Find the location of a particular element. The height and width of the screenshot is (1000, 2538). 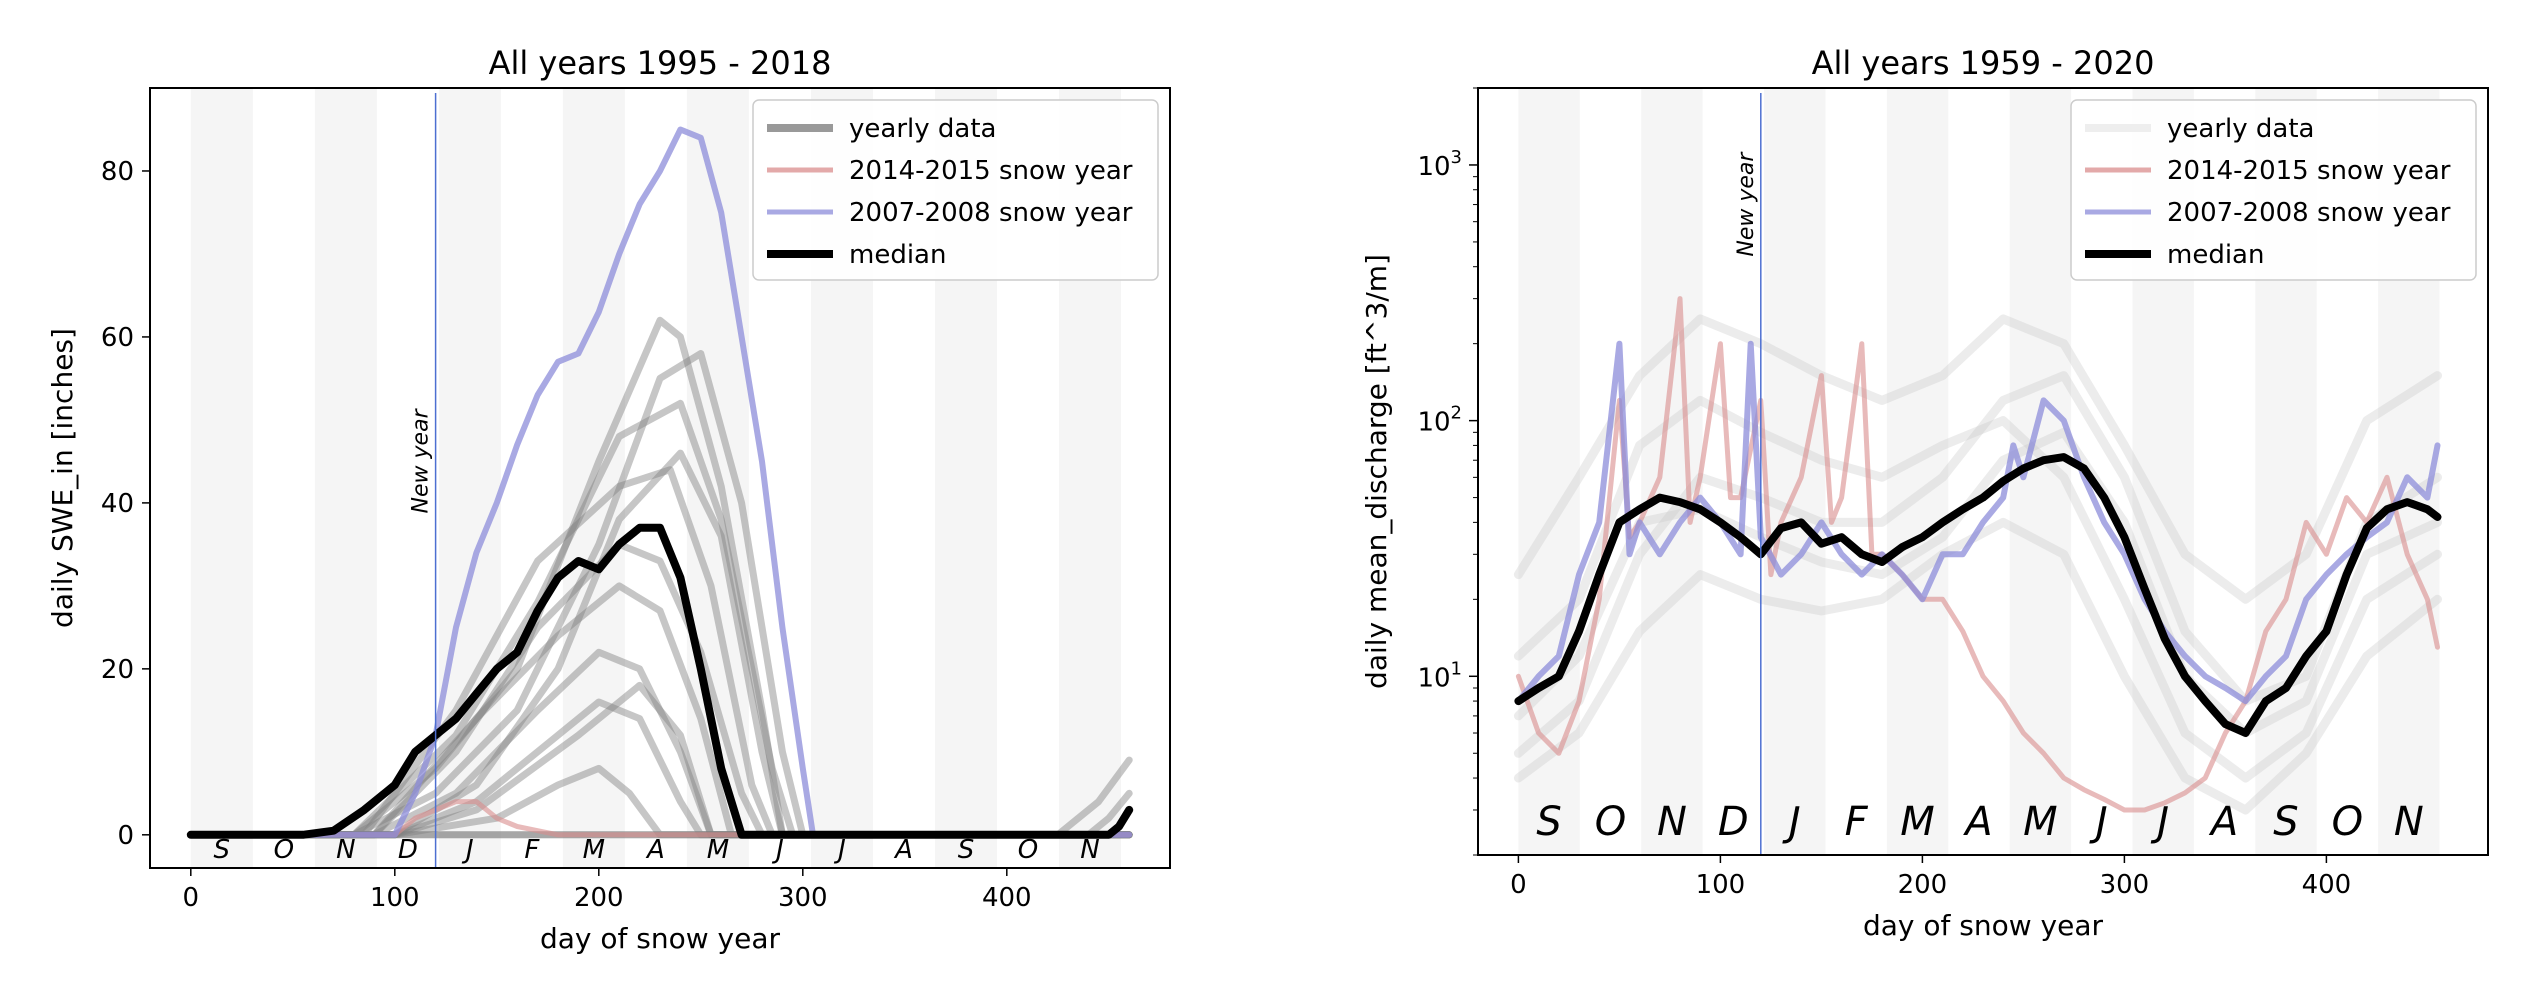

y-tick-label: 0 is located at coordinates (125, 836).